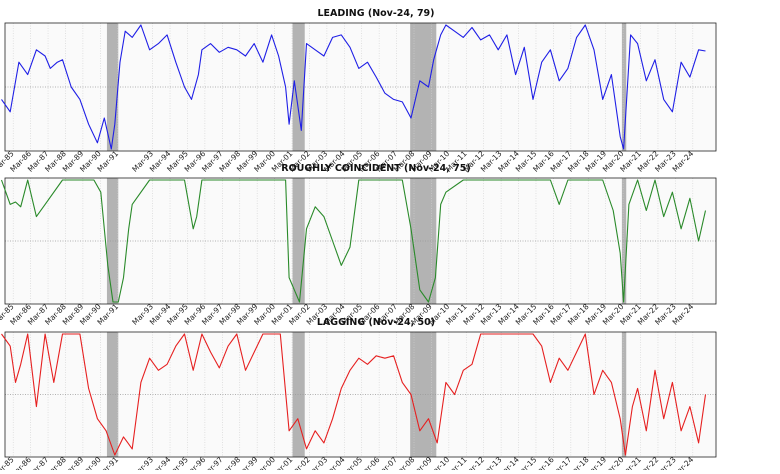 The width and height of the screenshot is (780, 474). I want to click on chart-title: LAGGING (Nov-24, 50), so click(376, 322).